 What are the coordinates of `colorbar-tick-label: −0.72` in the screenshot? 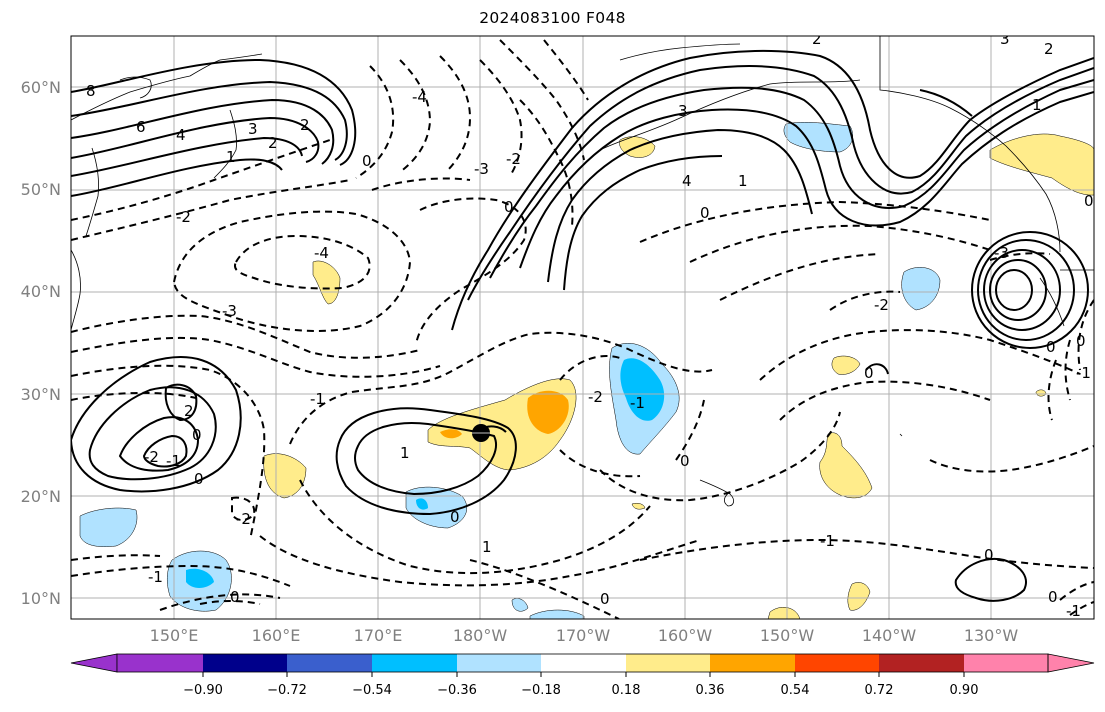 It's located at (287, 690).